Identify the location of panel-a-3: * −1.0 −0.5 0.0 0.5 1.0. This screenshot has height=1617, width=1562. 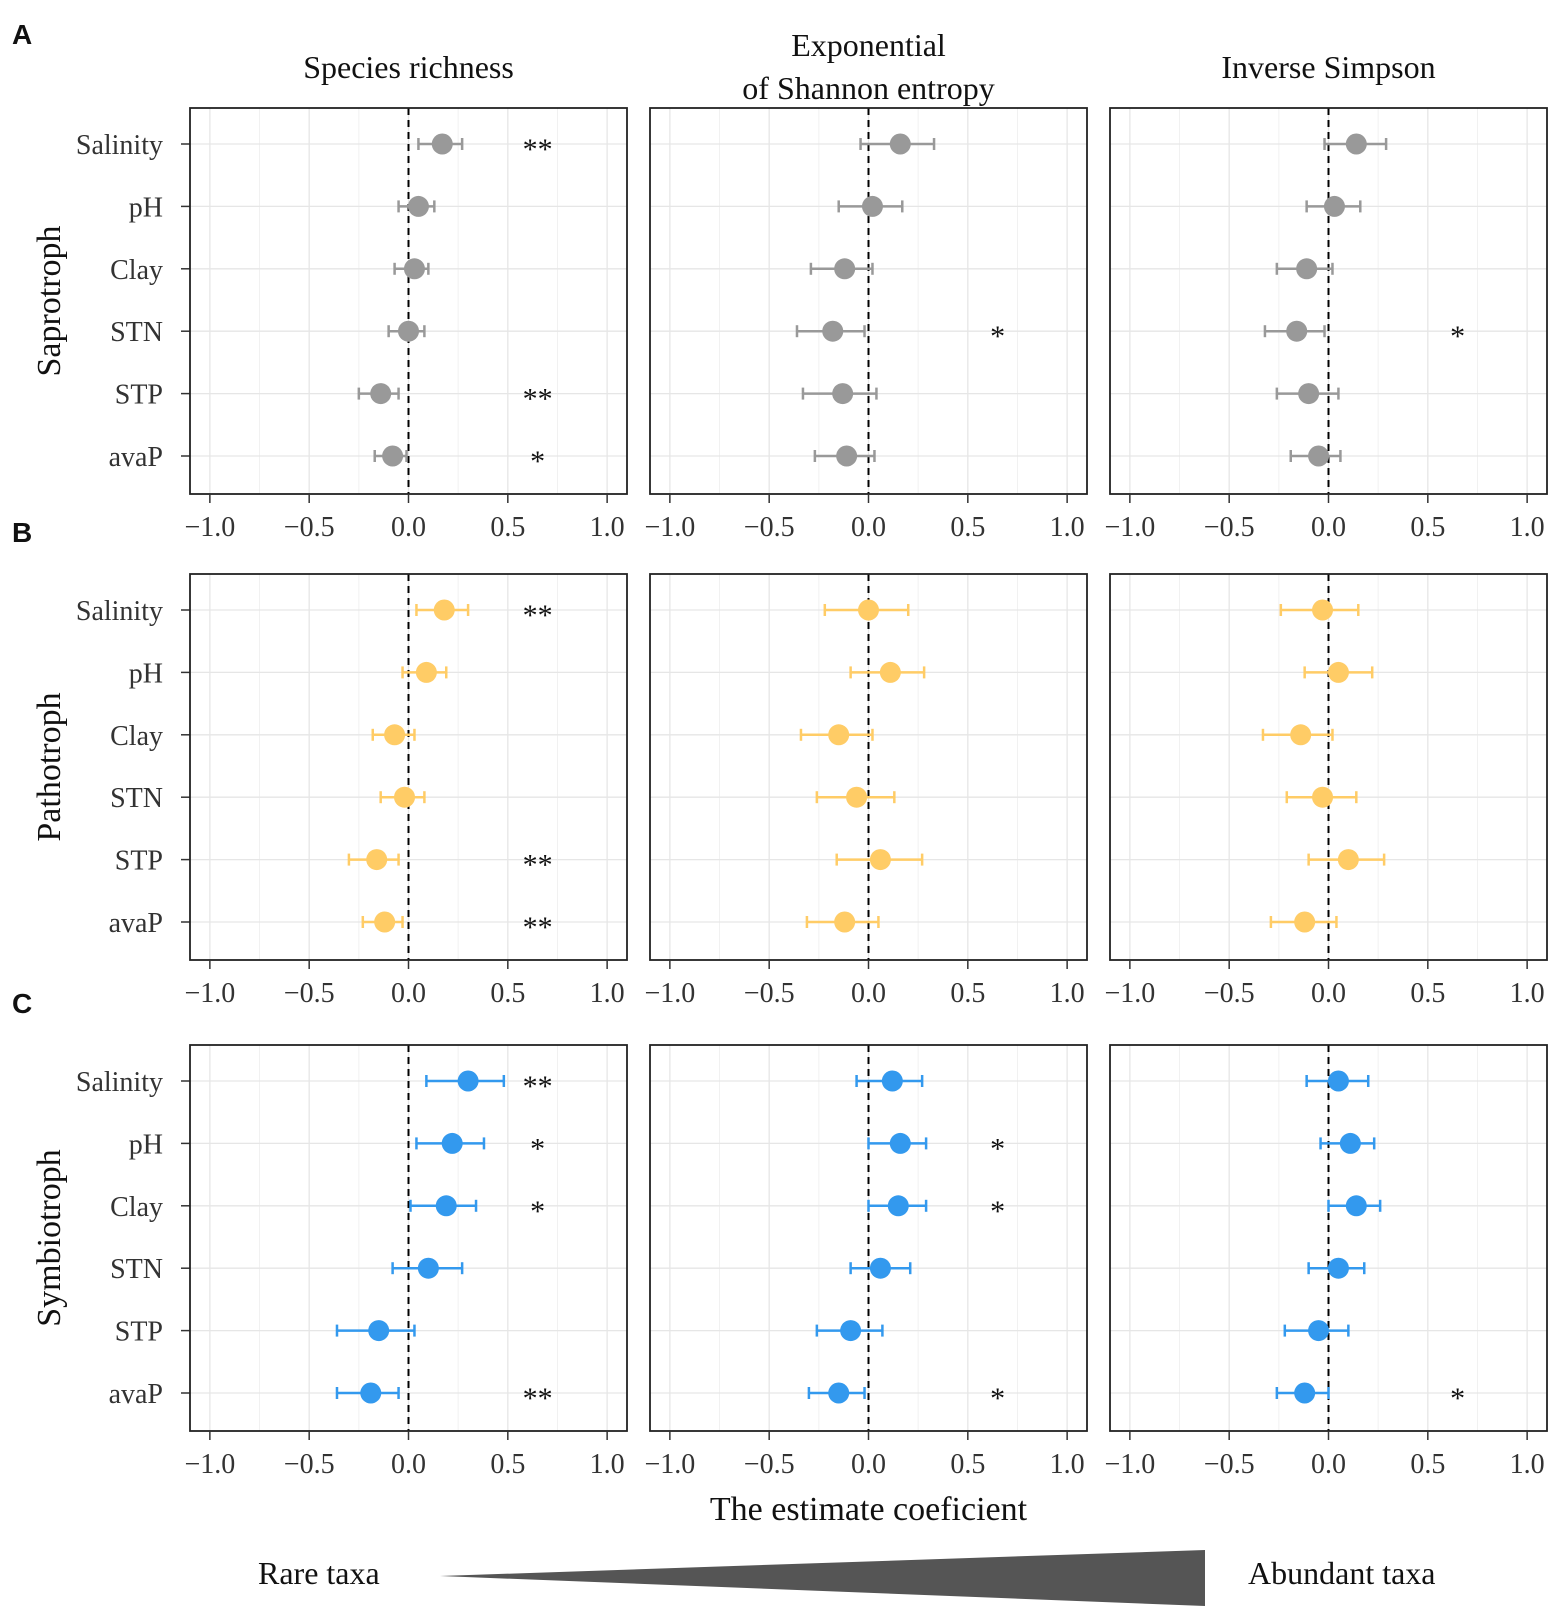
(1326, 325).